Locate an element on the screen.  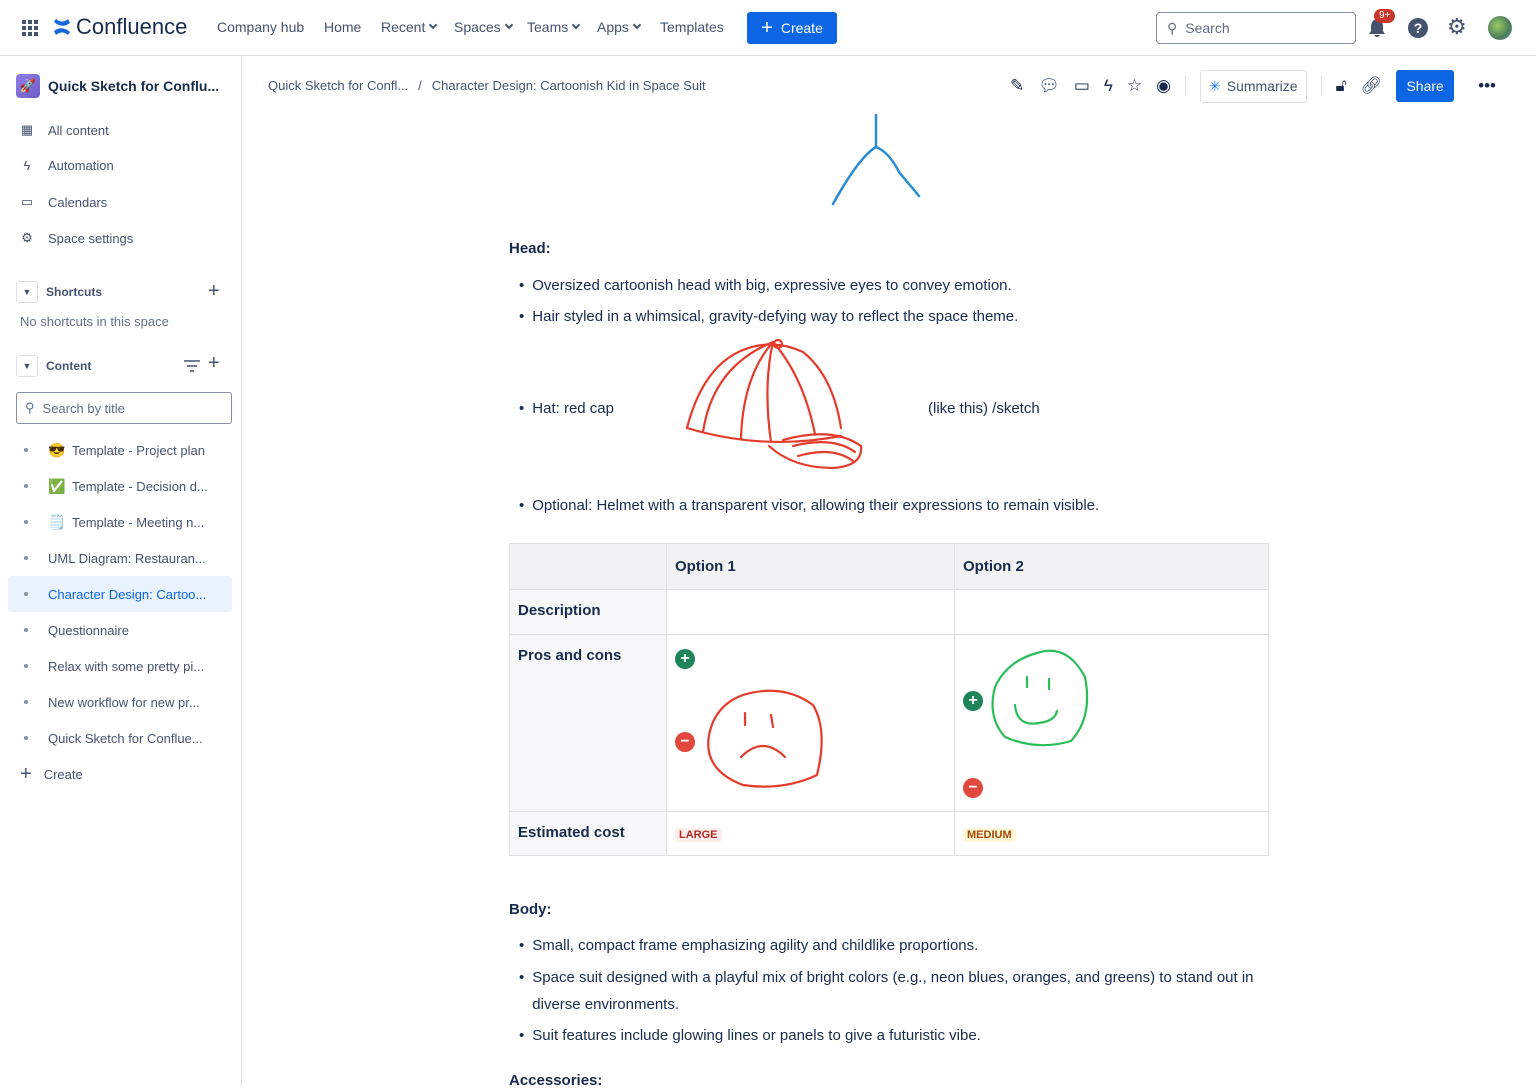
gear-icon: ⚙ is located at coordinates (27, 237).